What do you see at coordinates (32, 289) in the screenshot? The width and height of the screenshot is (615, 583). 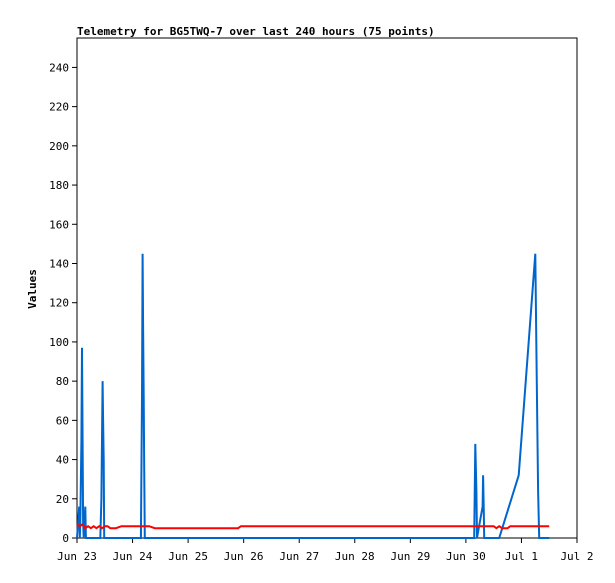 I see `y-axis-label: Values` at bounding box center [32, 289].